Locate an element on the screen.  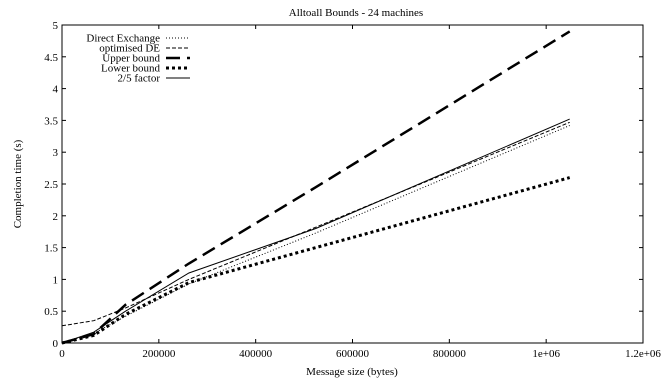
legend-label: Upper bound is located at coordinates (131, 59).